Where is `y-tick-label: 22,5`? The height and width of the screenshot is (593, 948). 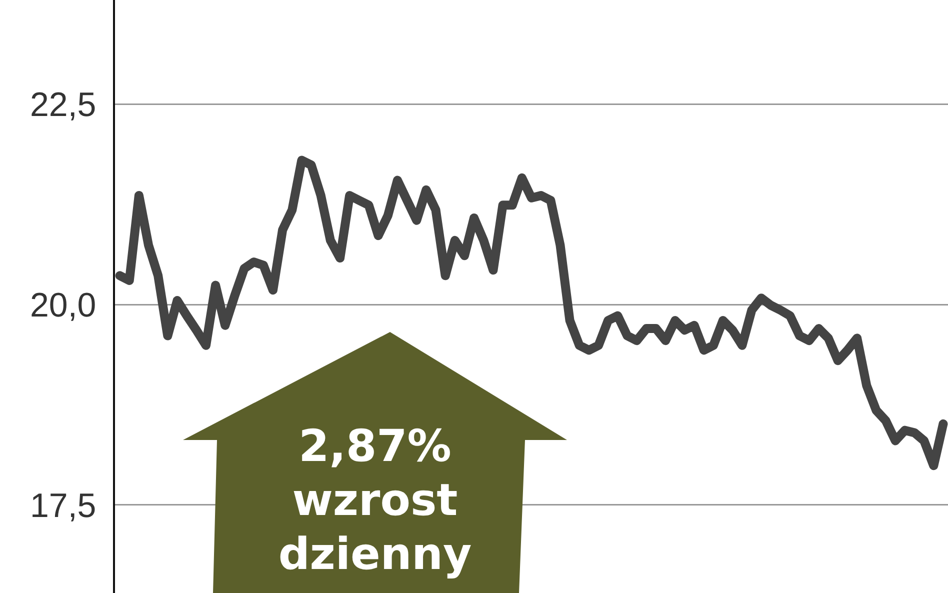
y-tick-label: 22,5 is located at coordinates (63, 105).